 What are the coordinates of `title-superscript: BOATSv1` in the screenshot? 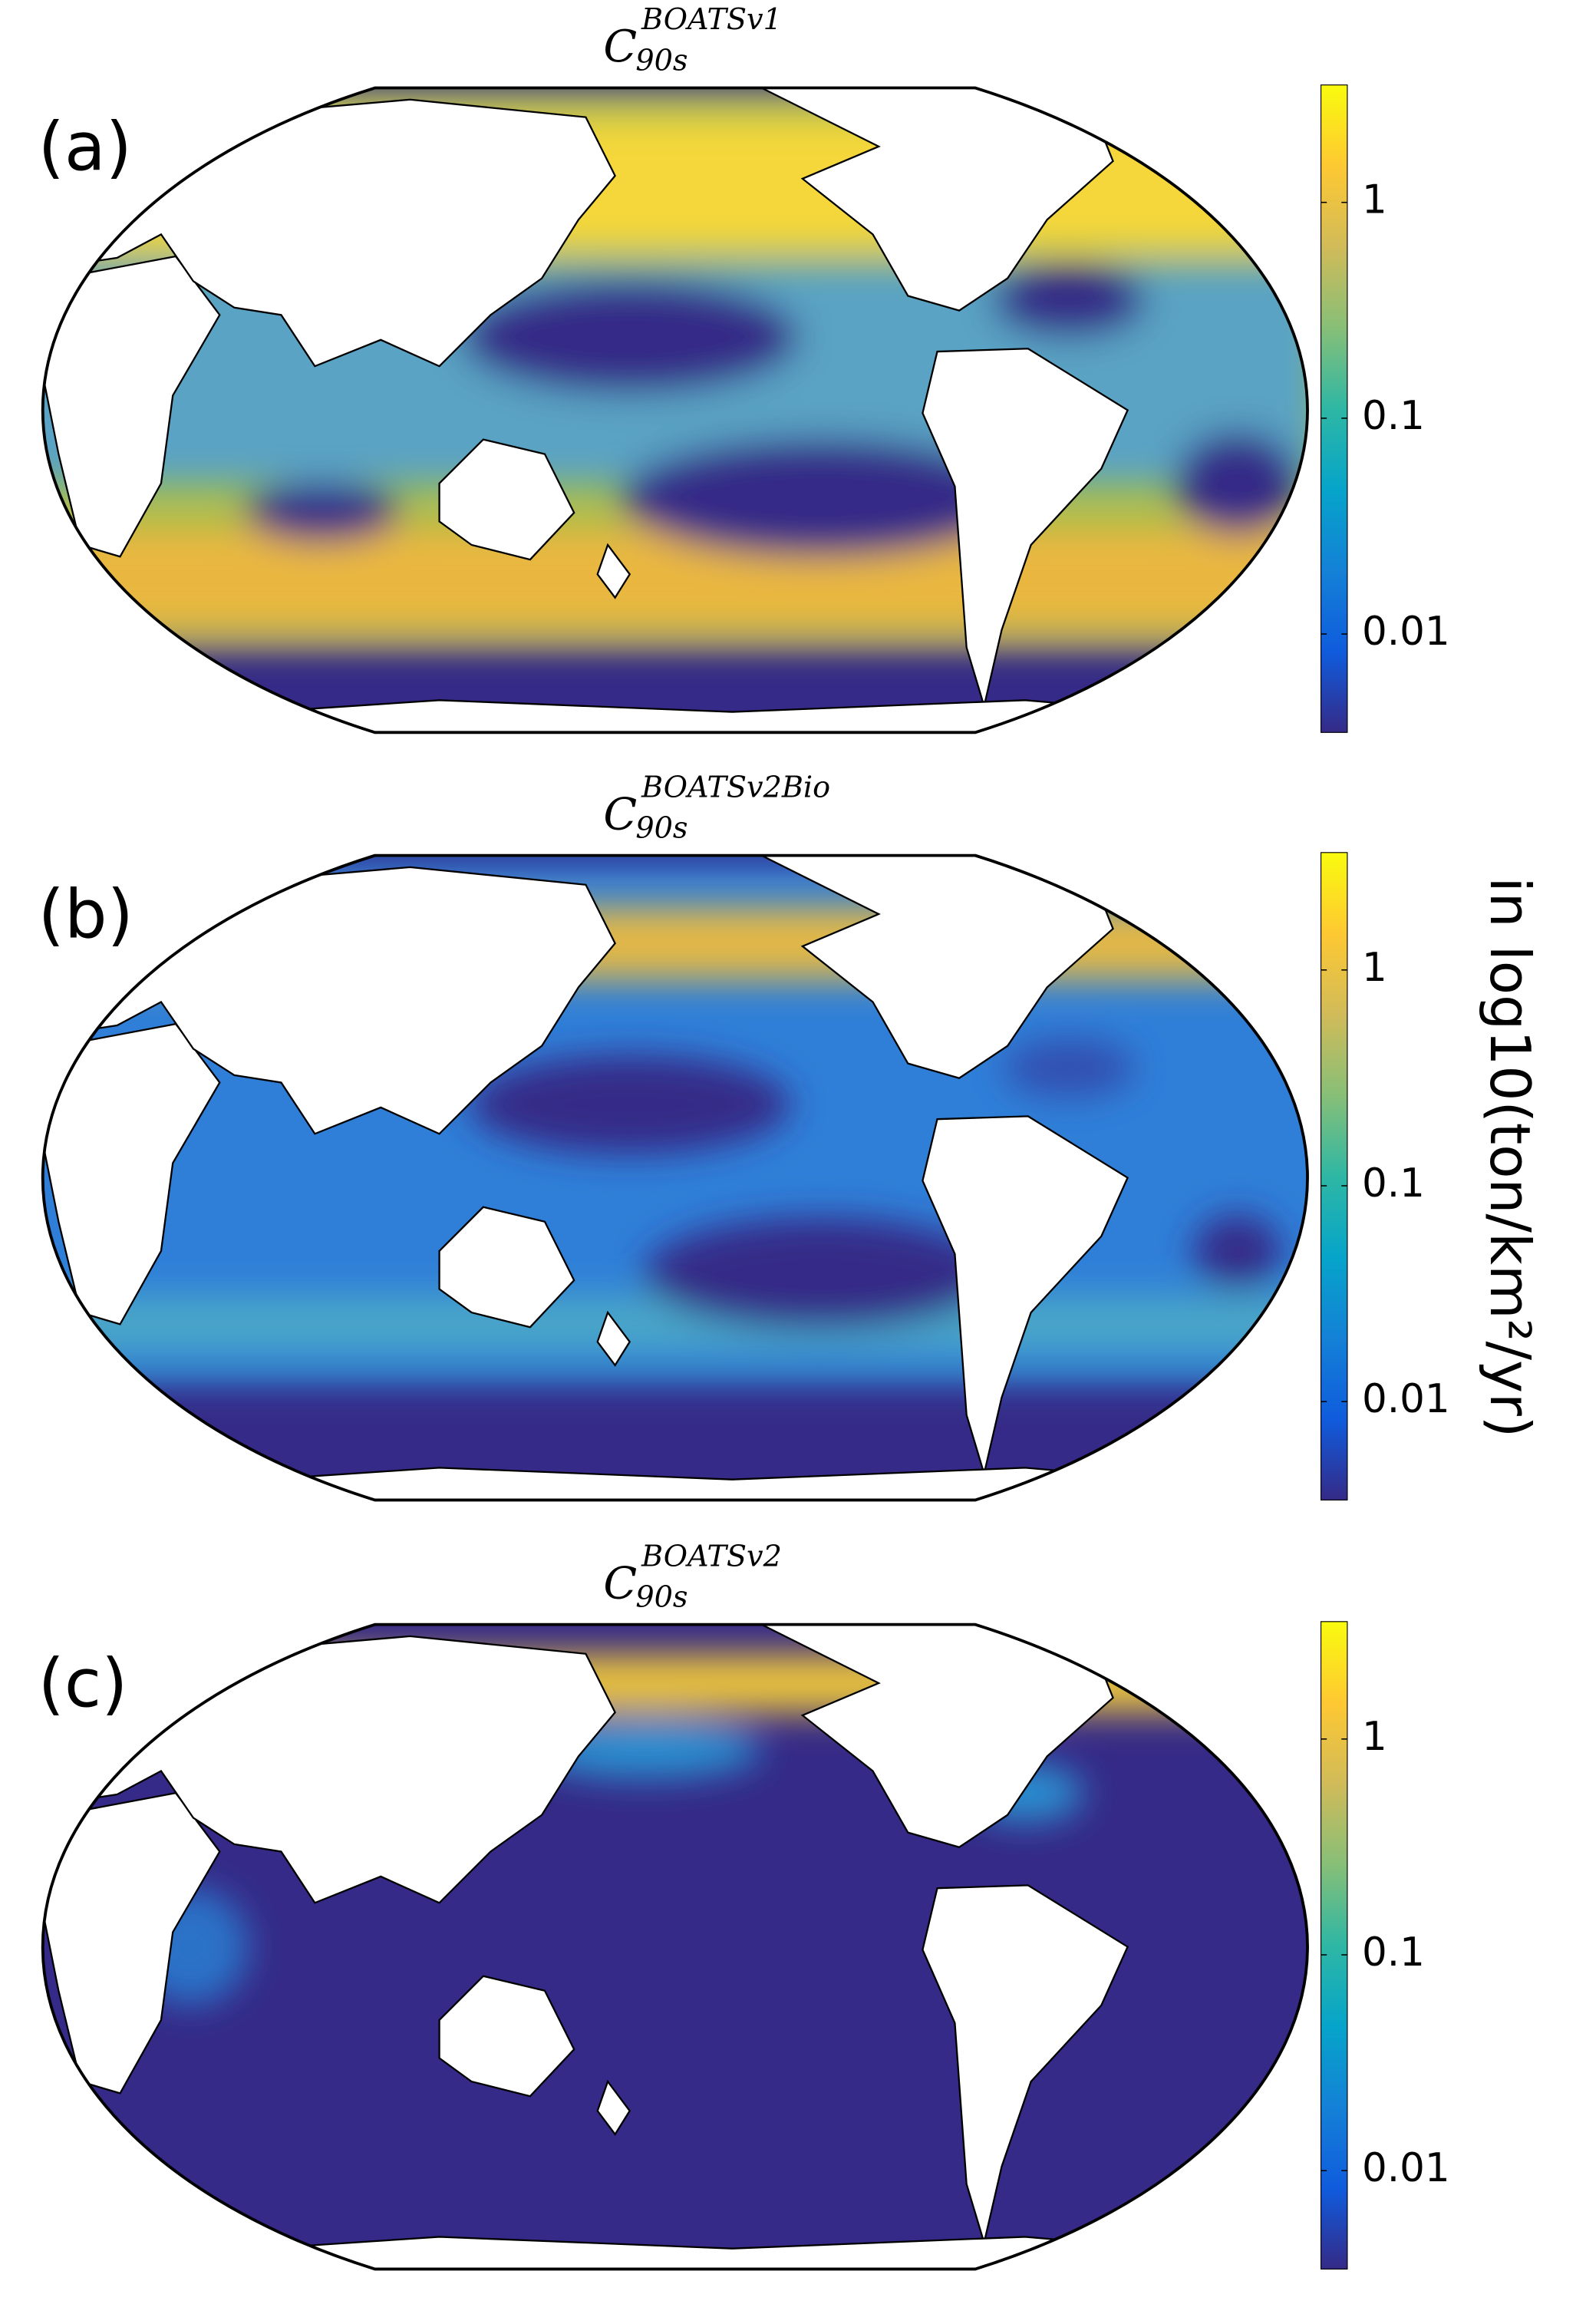 It's located at (711, 20).